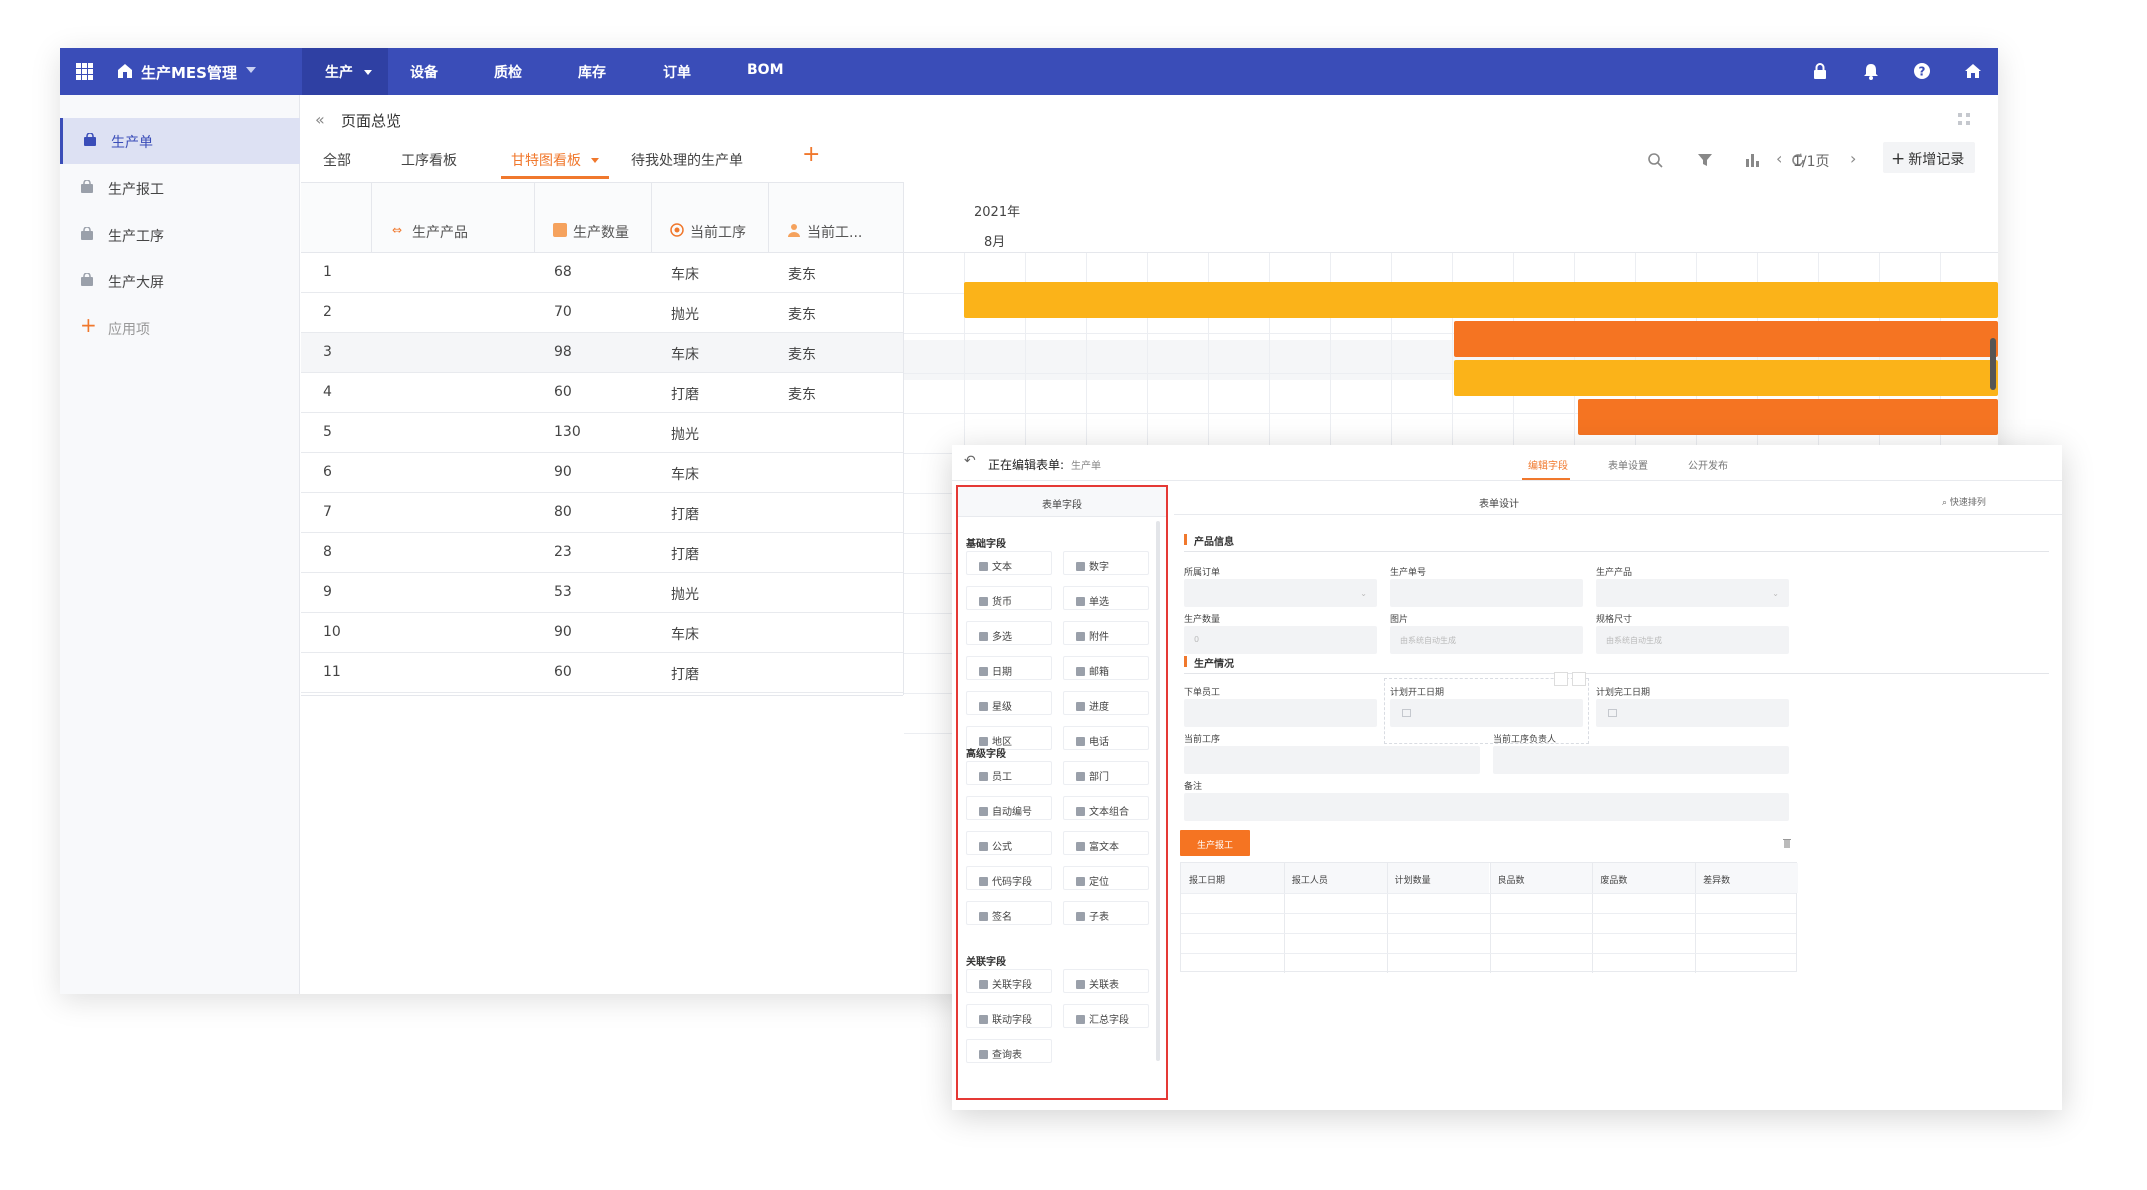  I want to click on field-type-button: 联动字段, so click(1009, 1016).